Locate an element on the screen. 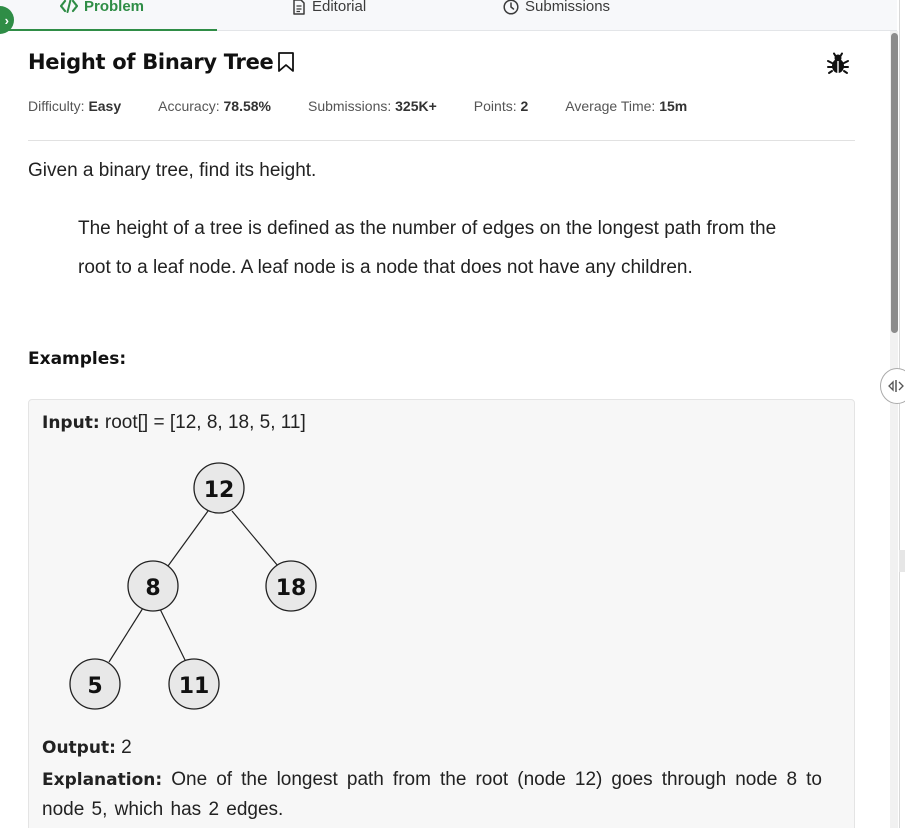 This screenshot has height=828, width=905. tree-node-label-8: 8 is located at coordinates (152, 588).